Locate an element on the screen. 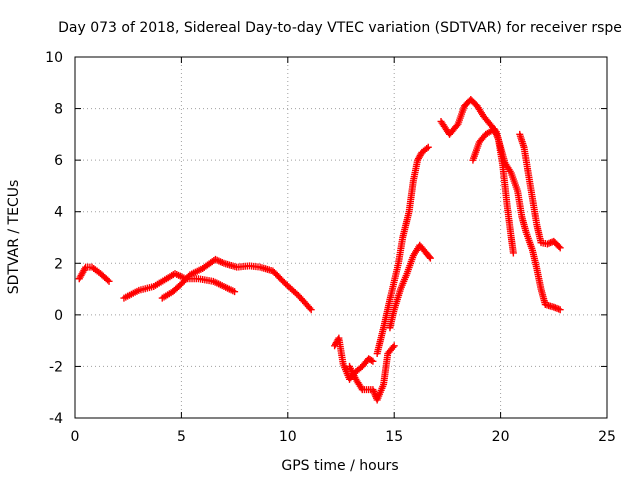  series-seg7 is located at coordinates (410, 286).